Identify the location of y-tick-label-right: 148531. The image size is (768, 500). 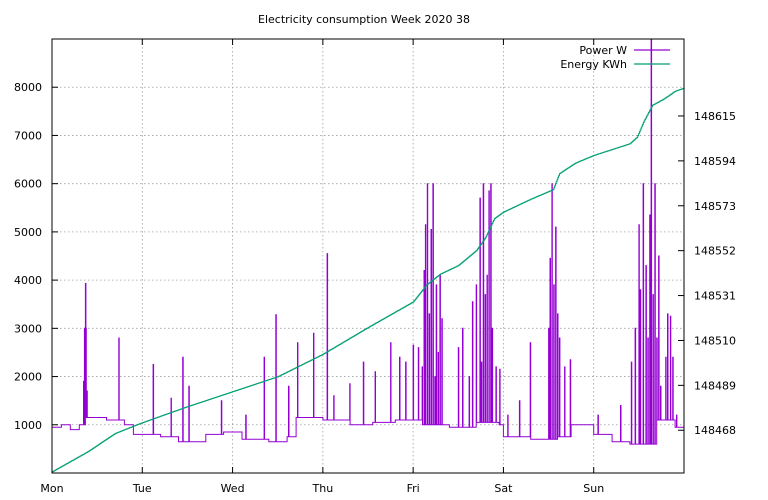
(715, 296).